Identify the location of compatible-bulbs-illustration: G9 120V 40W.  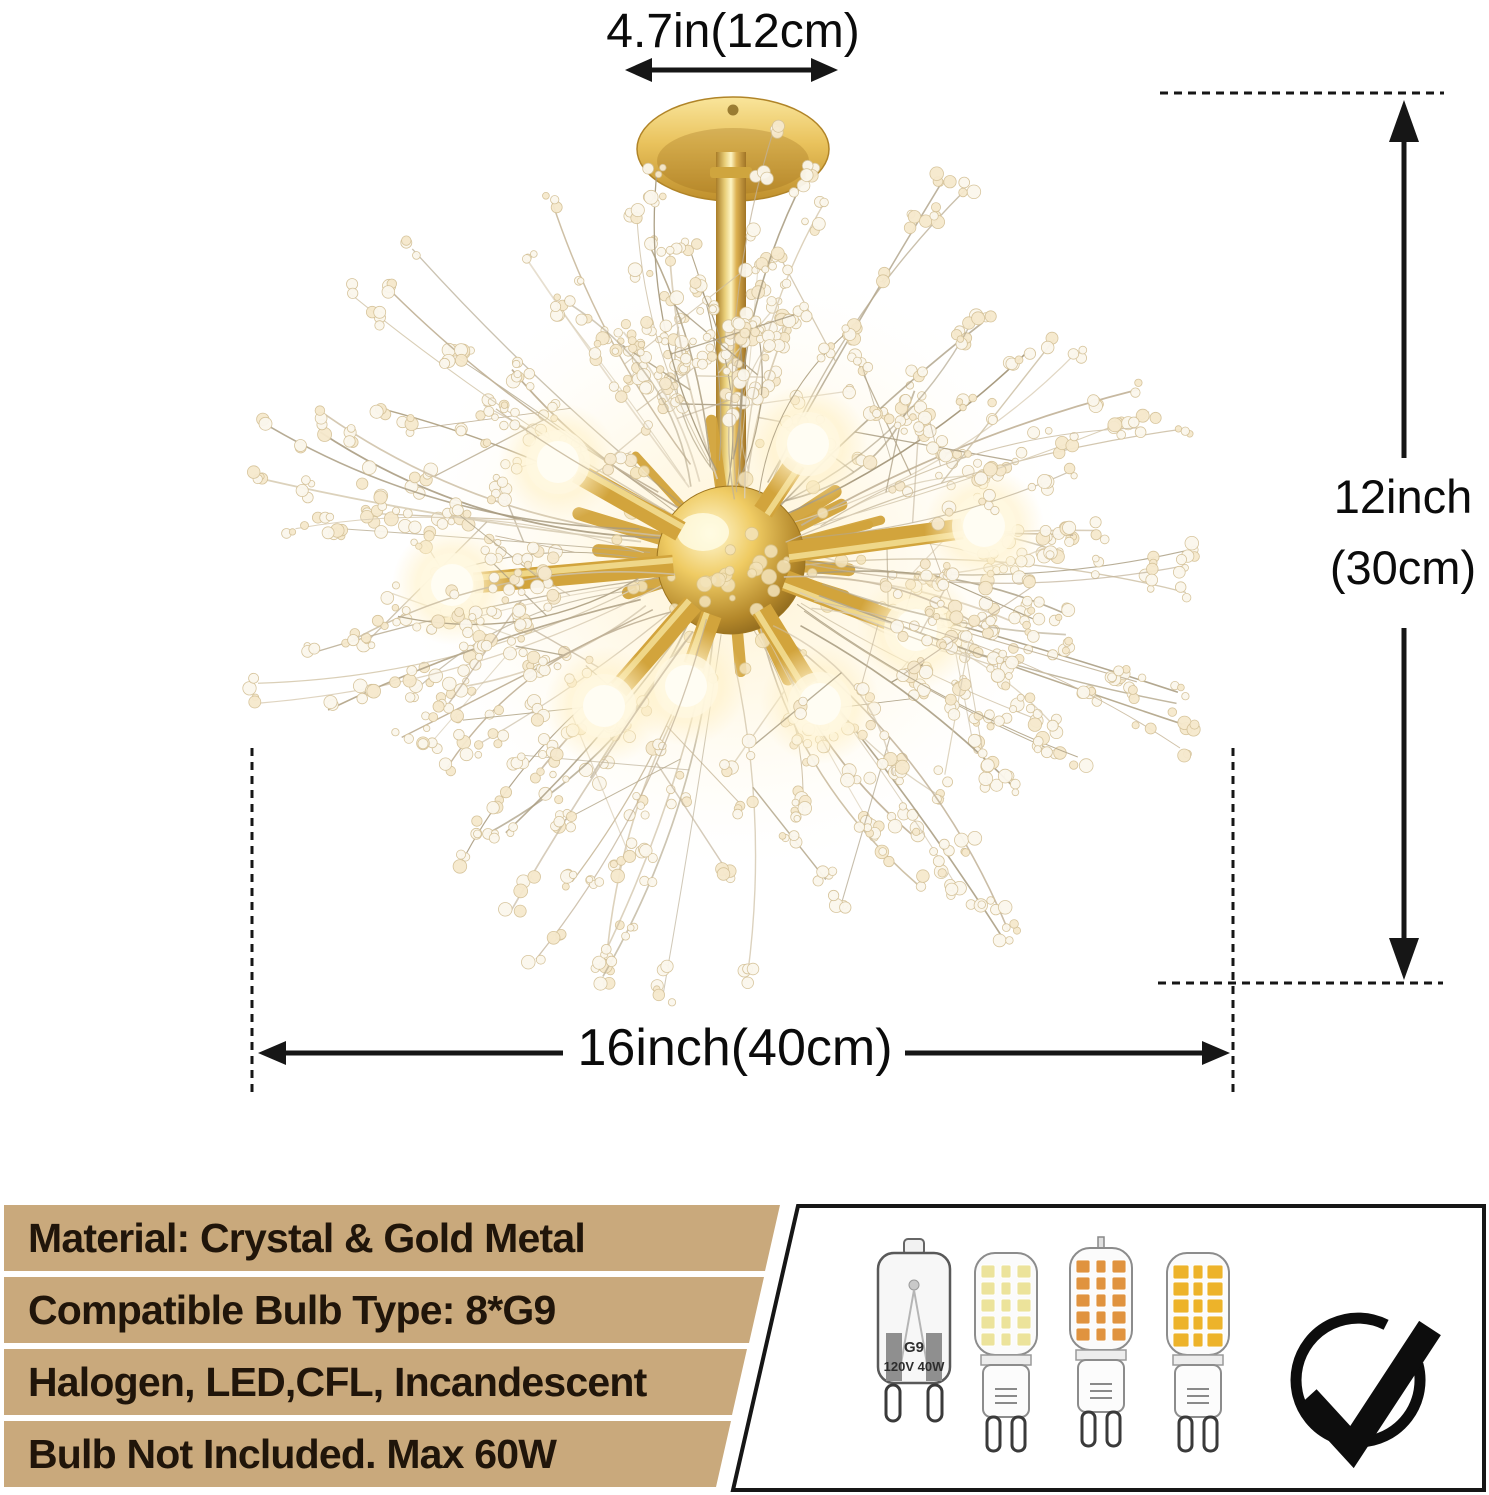
(1053, 1344).